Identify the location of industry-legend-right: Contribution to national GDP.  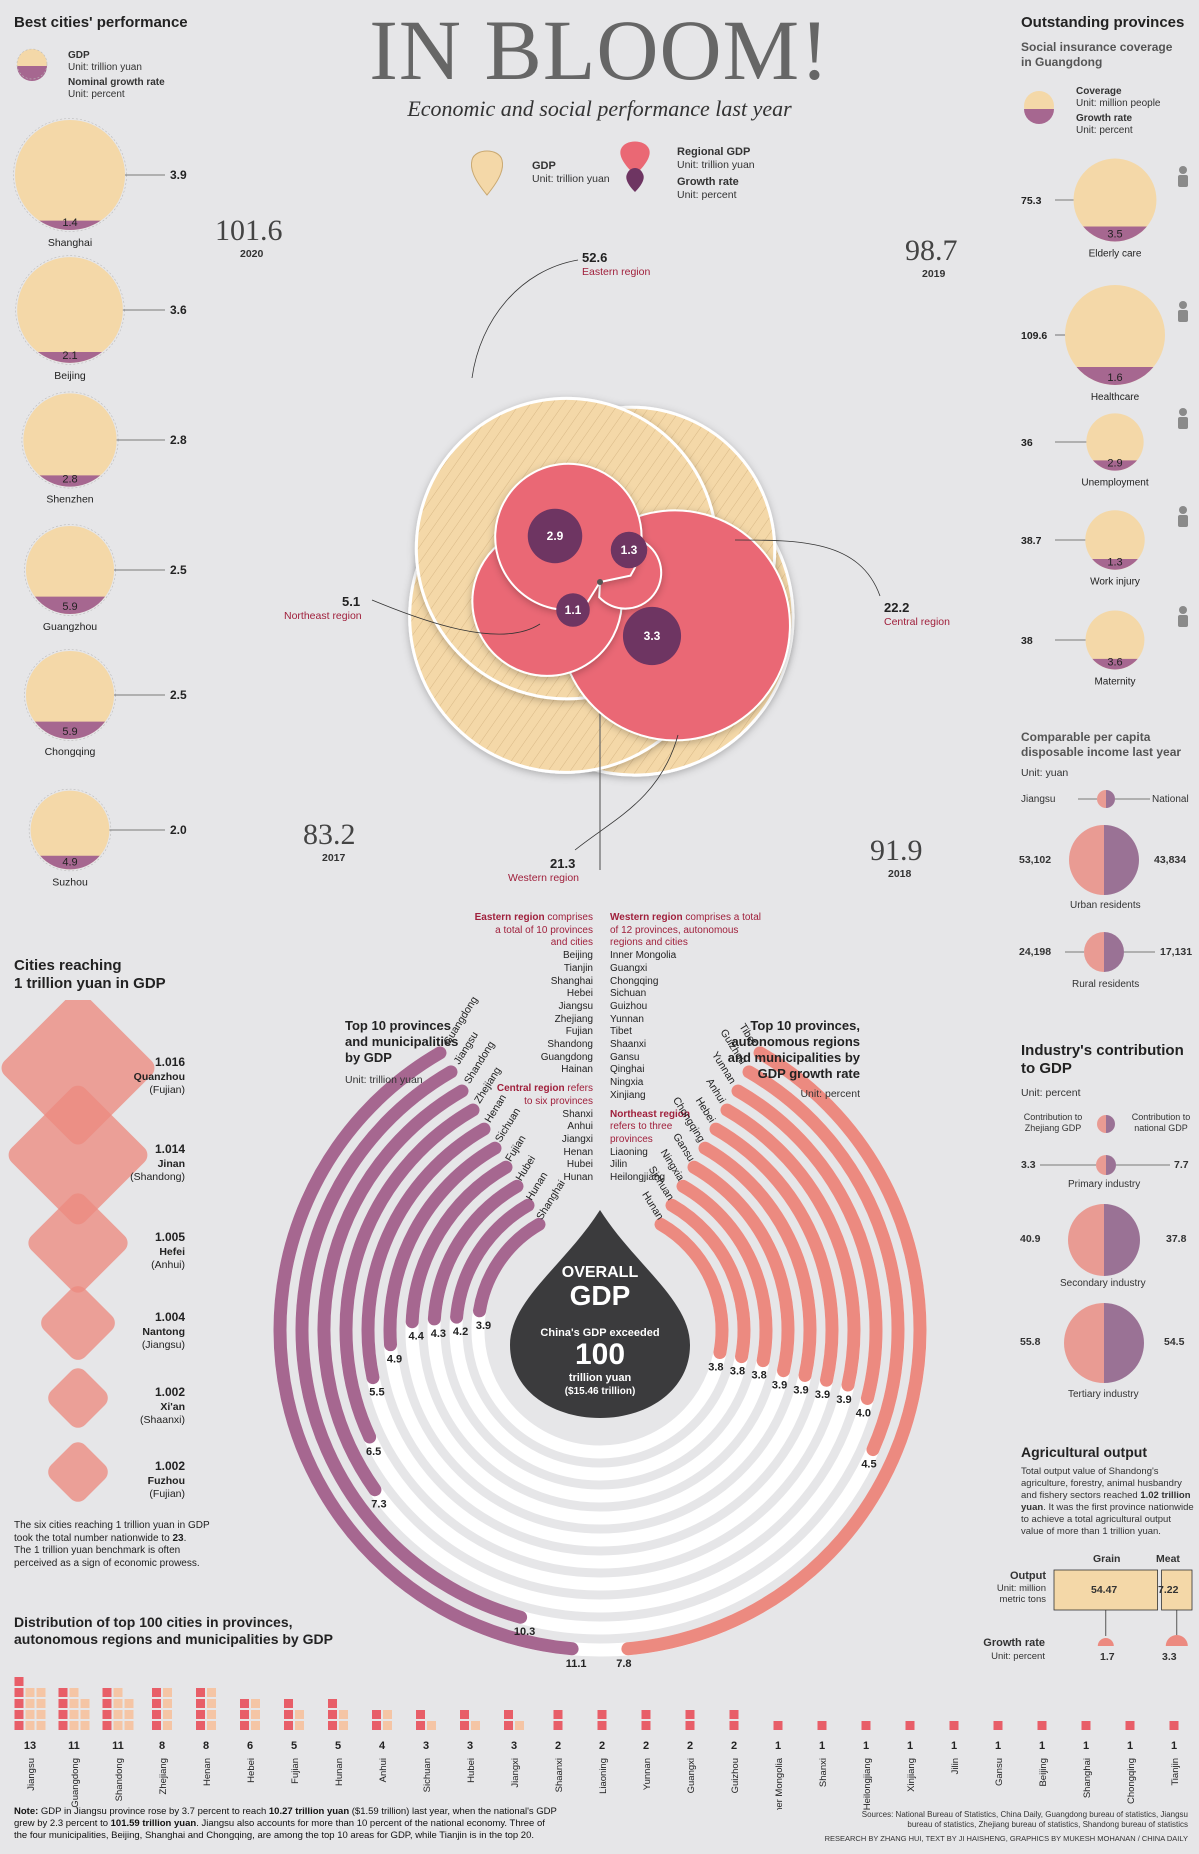
(1161, 1122).